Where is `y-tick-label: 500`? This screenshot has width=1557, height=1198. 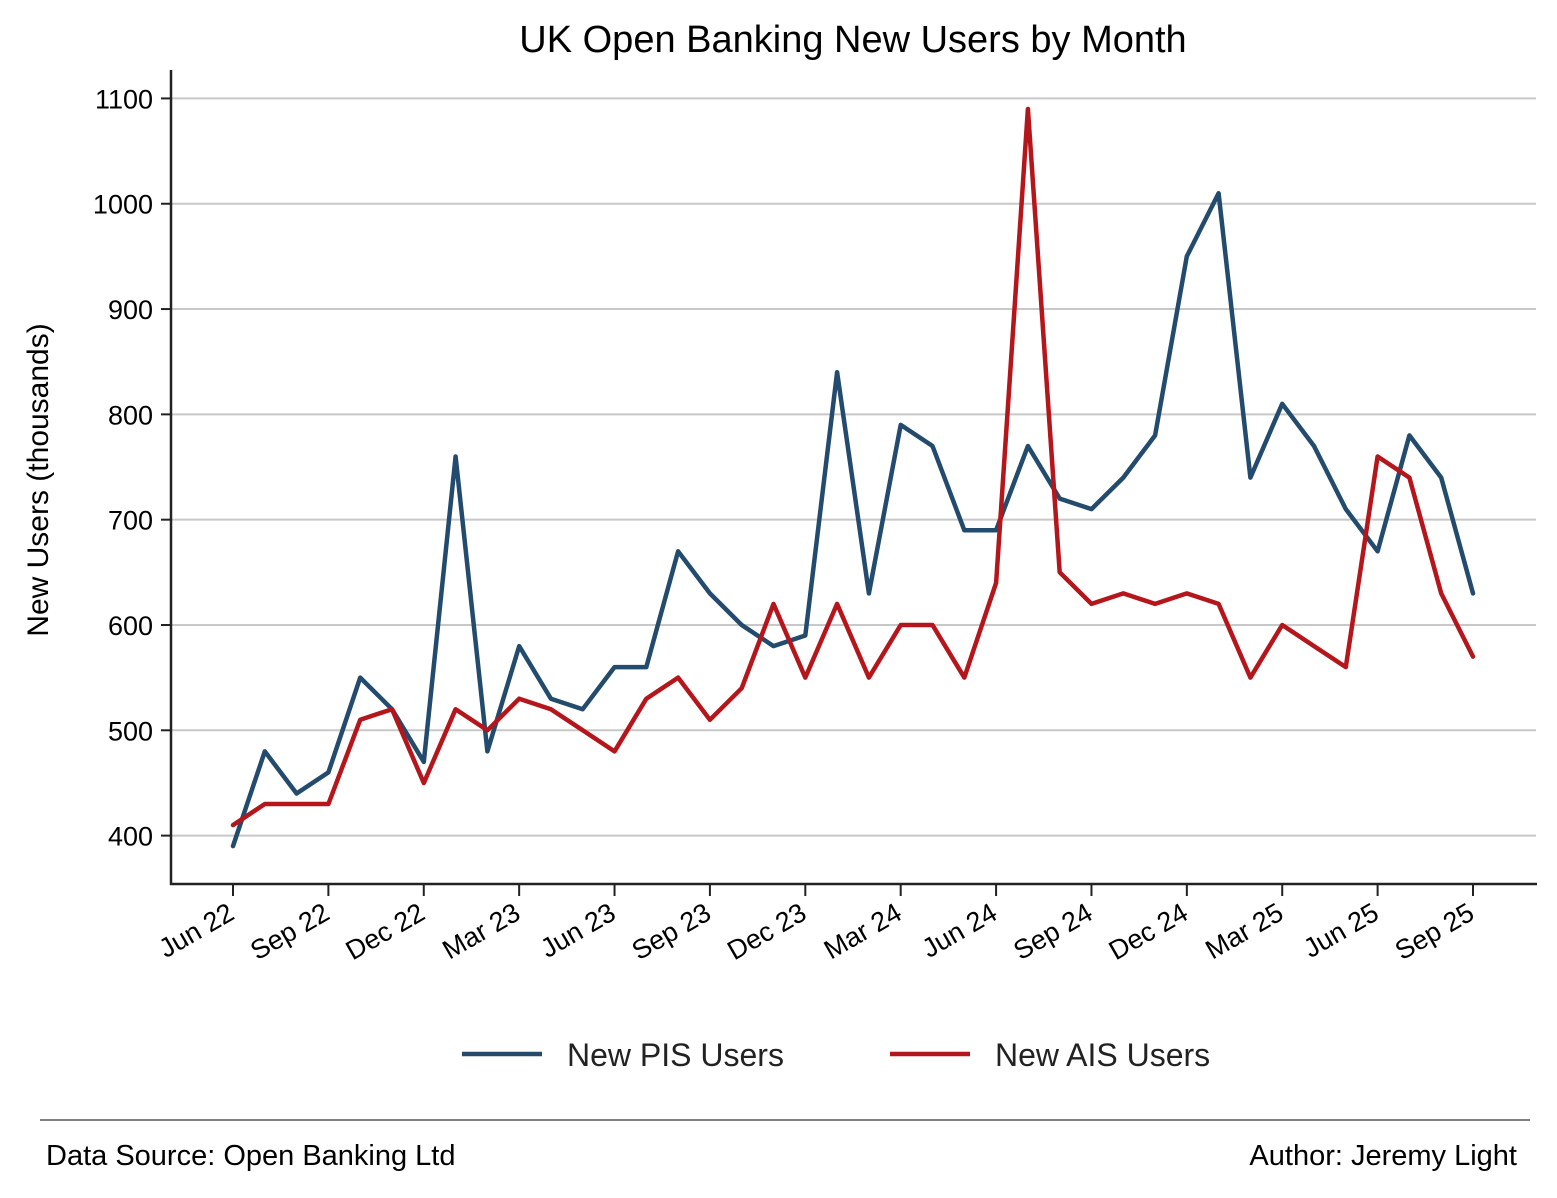 y-tick-label: 500 is located at coordinates (130, 731).